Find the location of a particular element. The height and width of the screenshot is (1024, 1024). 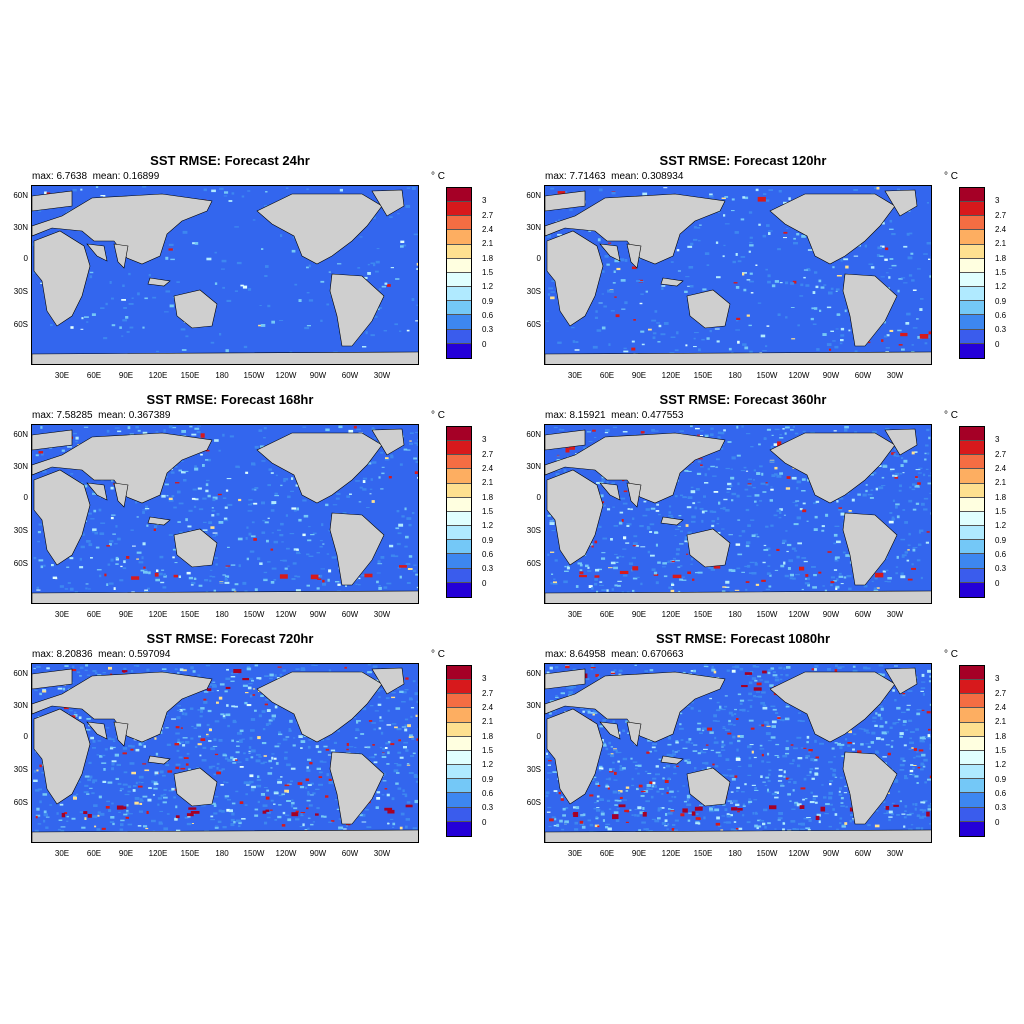

longitude-label: 90W is located at coordinates (318, 614).